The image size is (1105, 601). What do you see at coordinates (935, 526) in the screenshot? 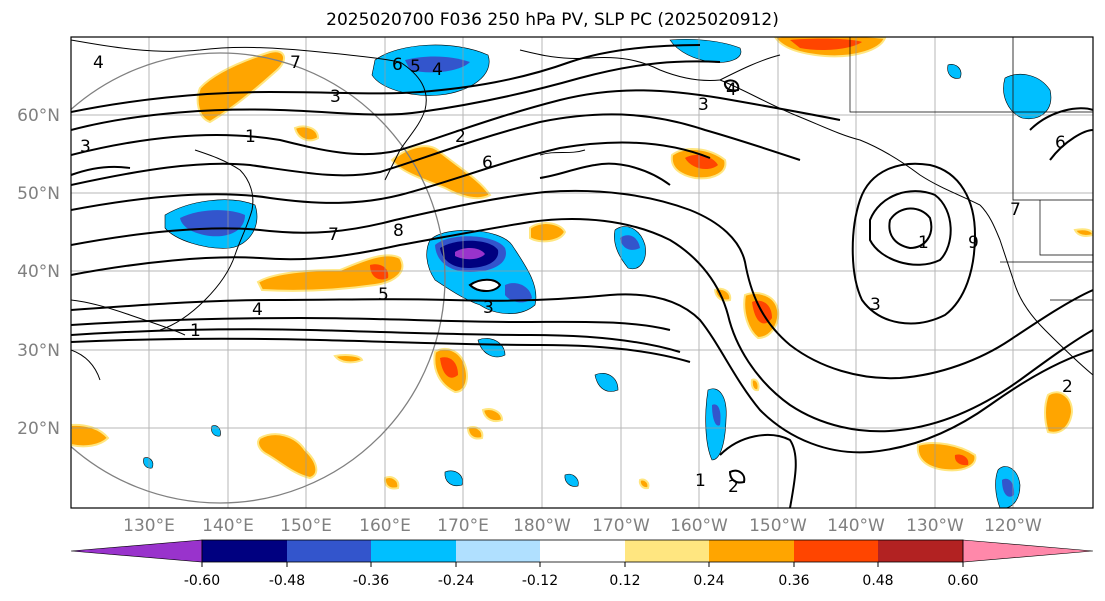
I see `lon-label: 130°W` at bounding box center [935, 526].